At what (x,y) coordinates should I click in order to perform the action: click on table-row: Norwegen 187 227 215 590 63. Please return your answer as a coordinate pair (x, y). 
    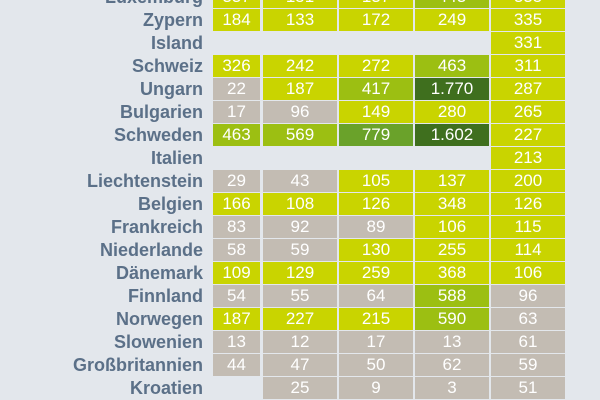
    Looking at the image, I should click on (300, 319).